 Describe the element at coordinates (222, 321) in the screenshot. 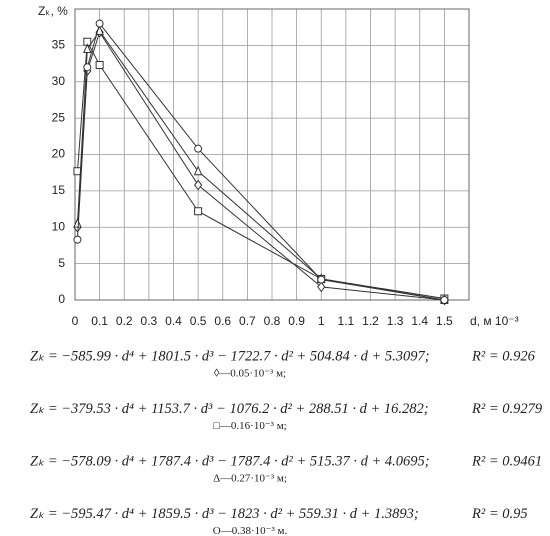

I see `x-tick-label: 0.6` at that location.